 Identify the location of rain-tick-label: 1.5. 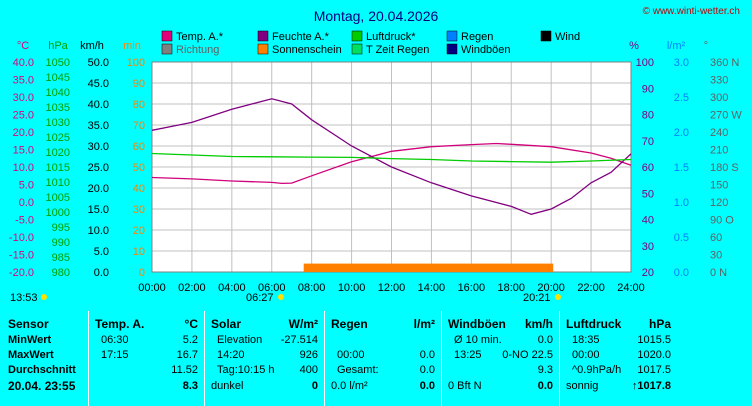
(681, 168).